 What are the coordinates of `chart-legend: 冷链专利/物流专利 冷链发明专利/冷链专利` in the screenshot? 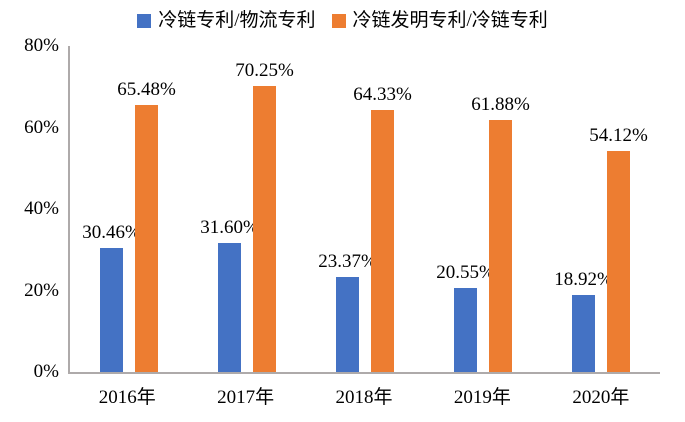 It's located at (342, 16).